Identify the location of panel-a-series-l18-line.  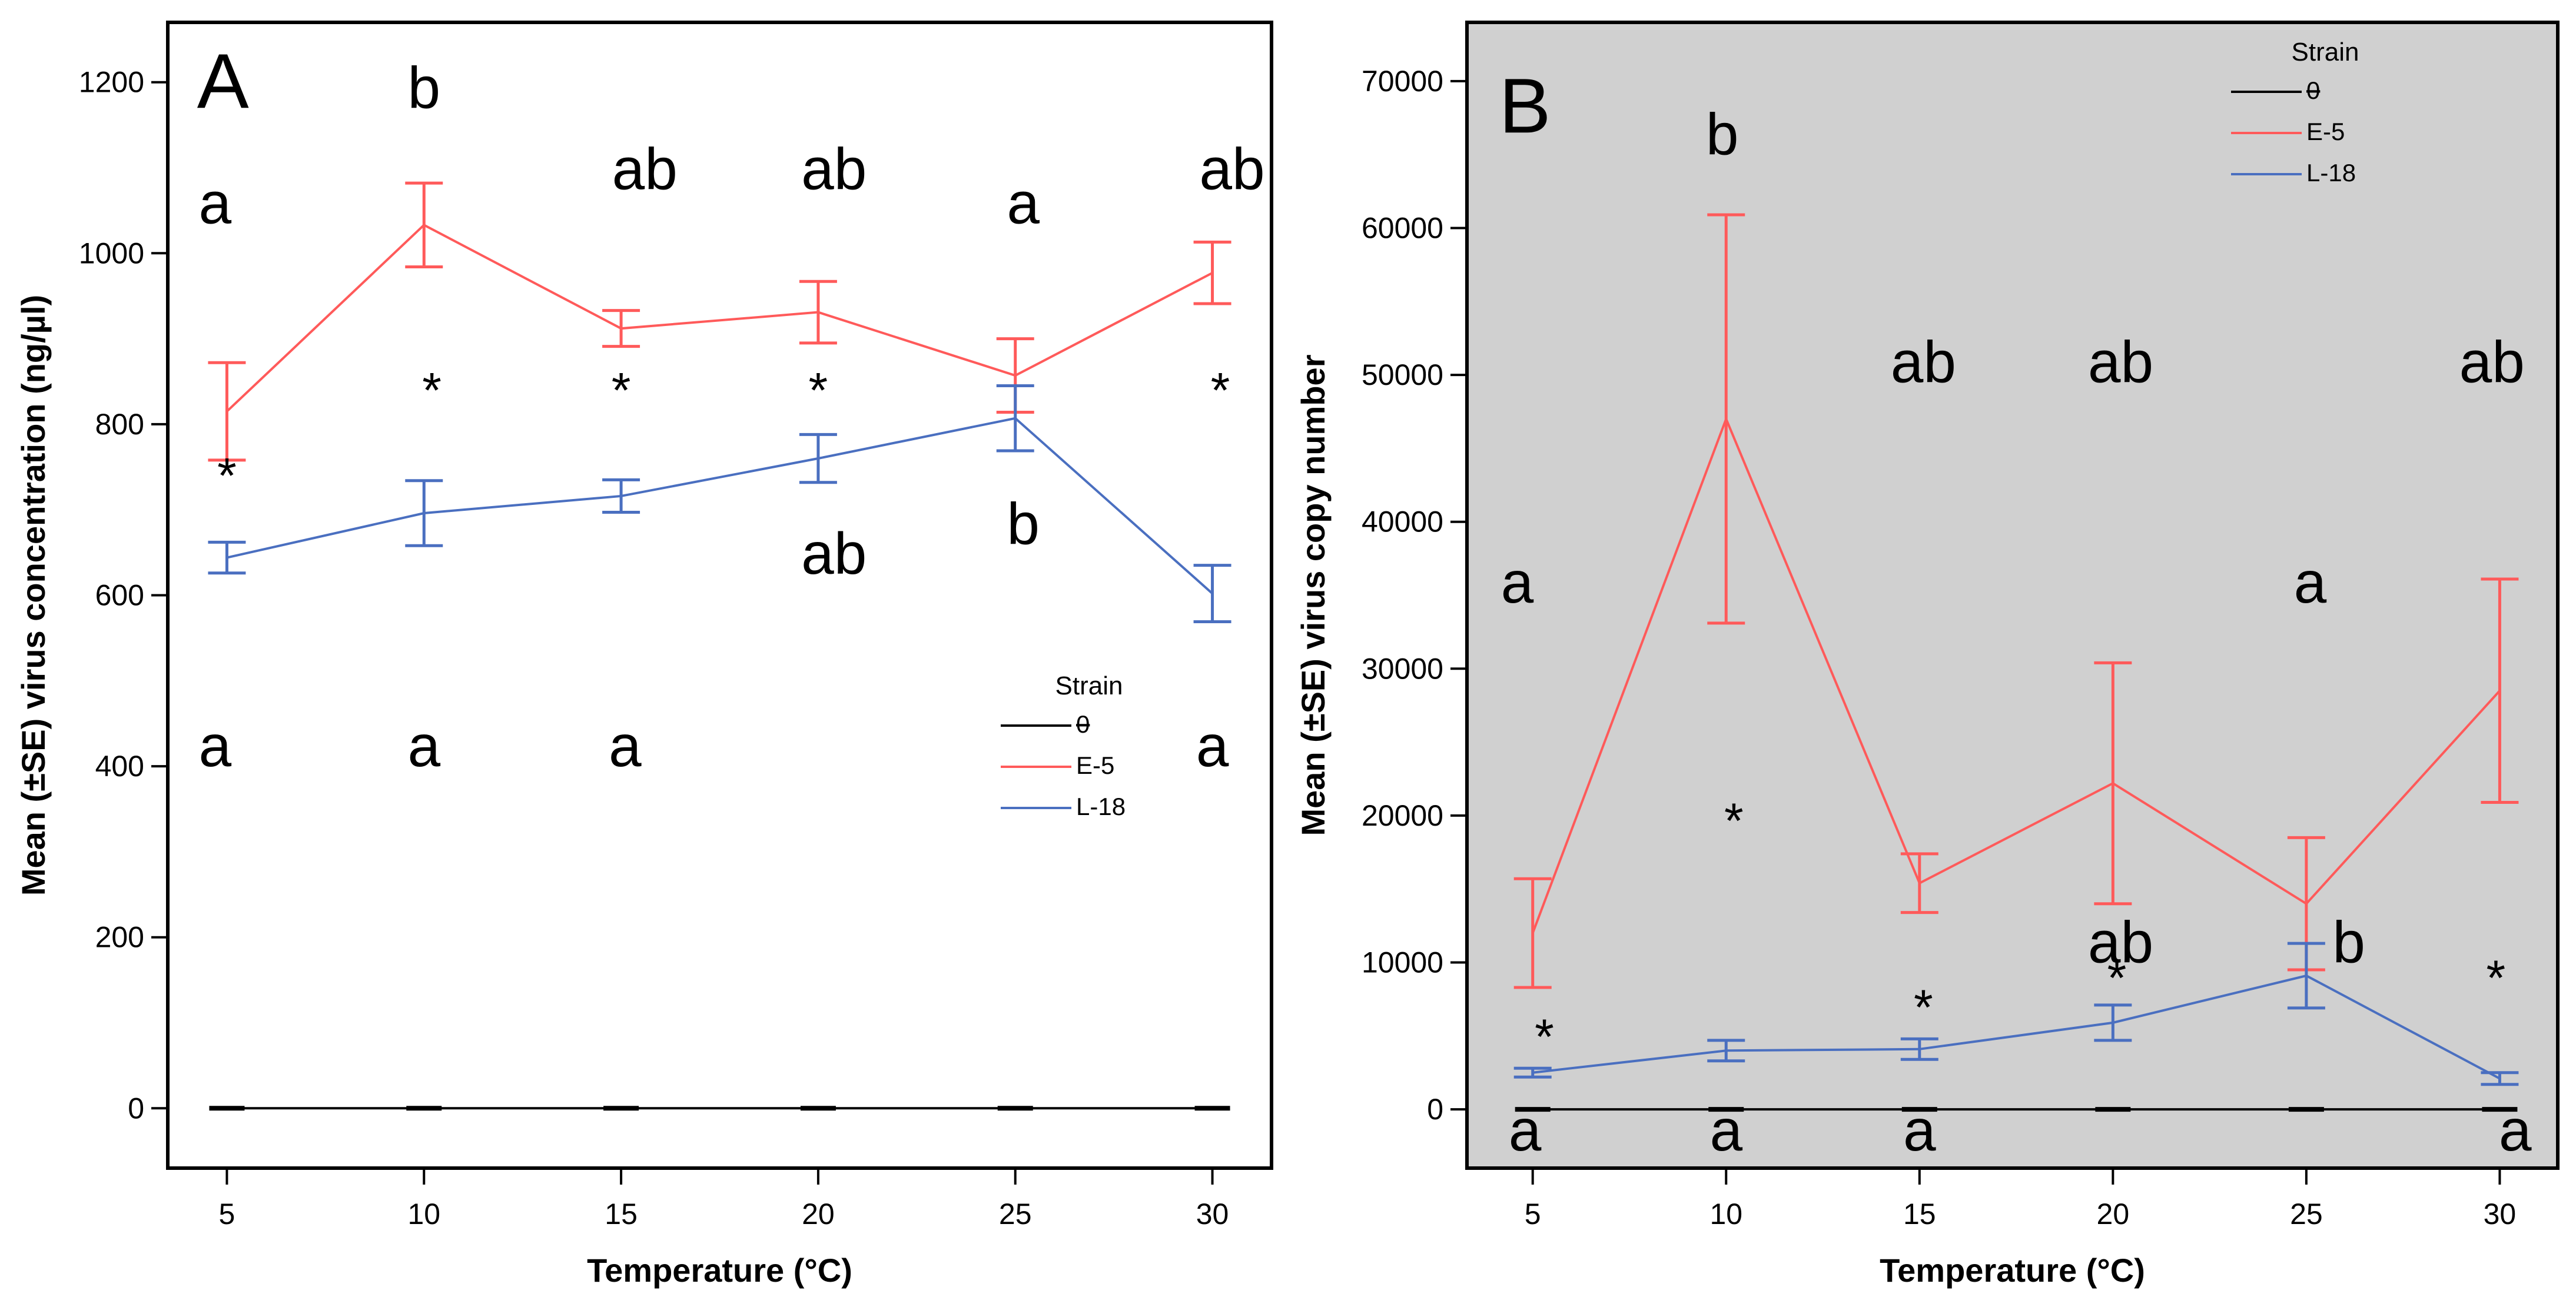
(720, 506).